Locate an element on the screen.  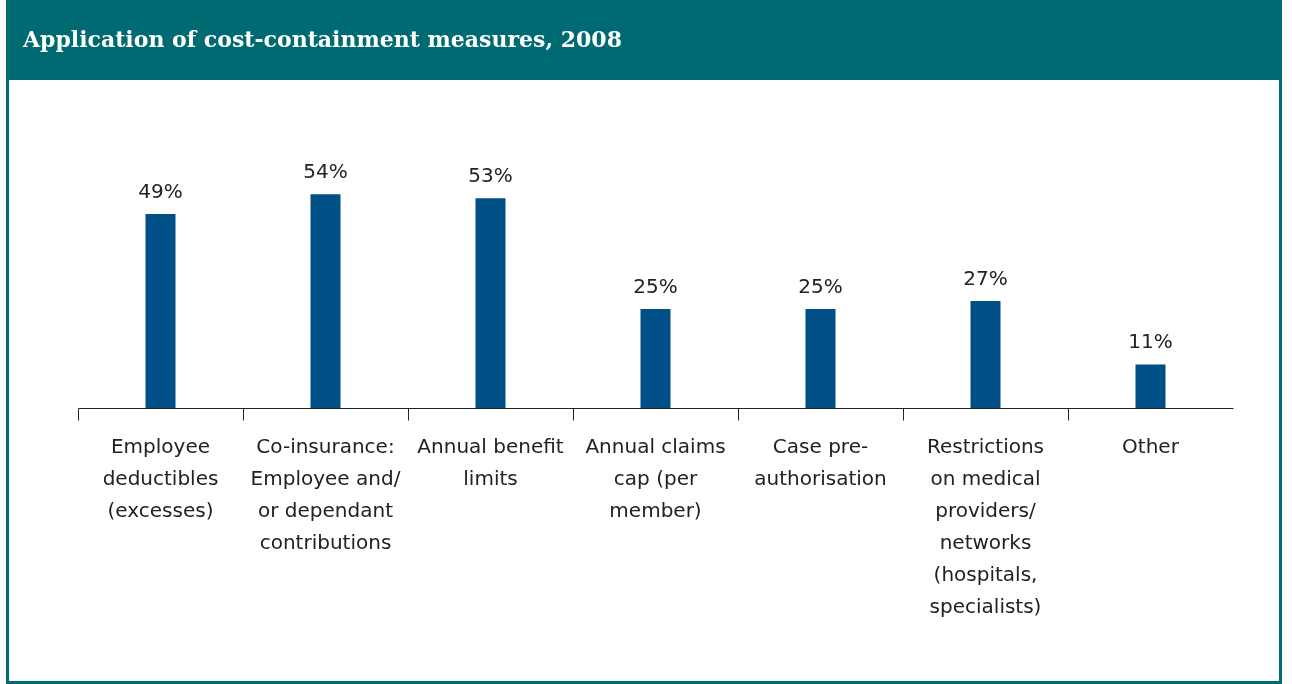
x-tick-label: Other is located at coordinates (1151, 445).